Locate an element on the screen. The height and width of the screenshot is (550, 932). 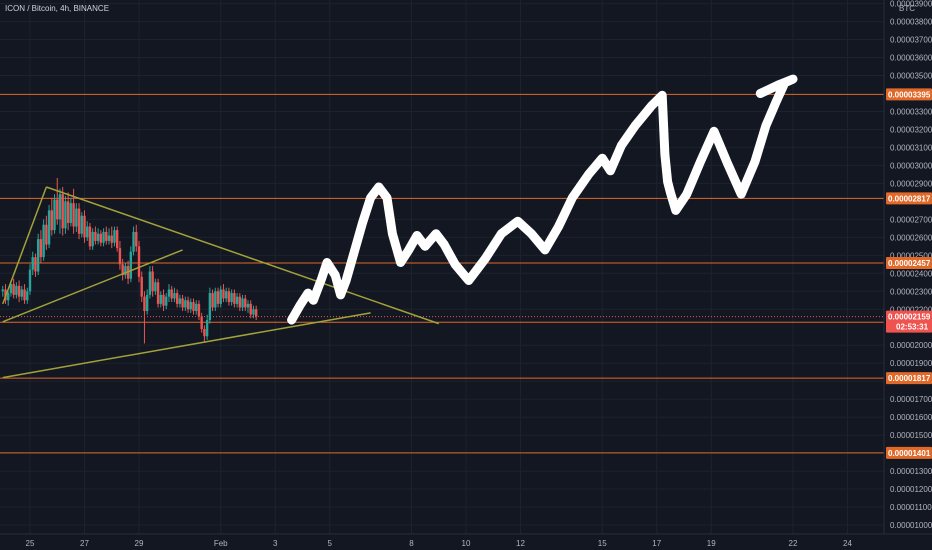
time-tick-label: 19 is located at coordinates (711, 543).